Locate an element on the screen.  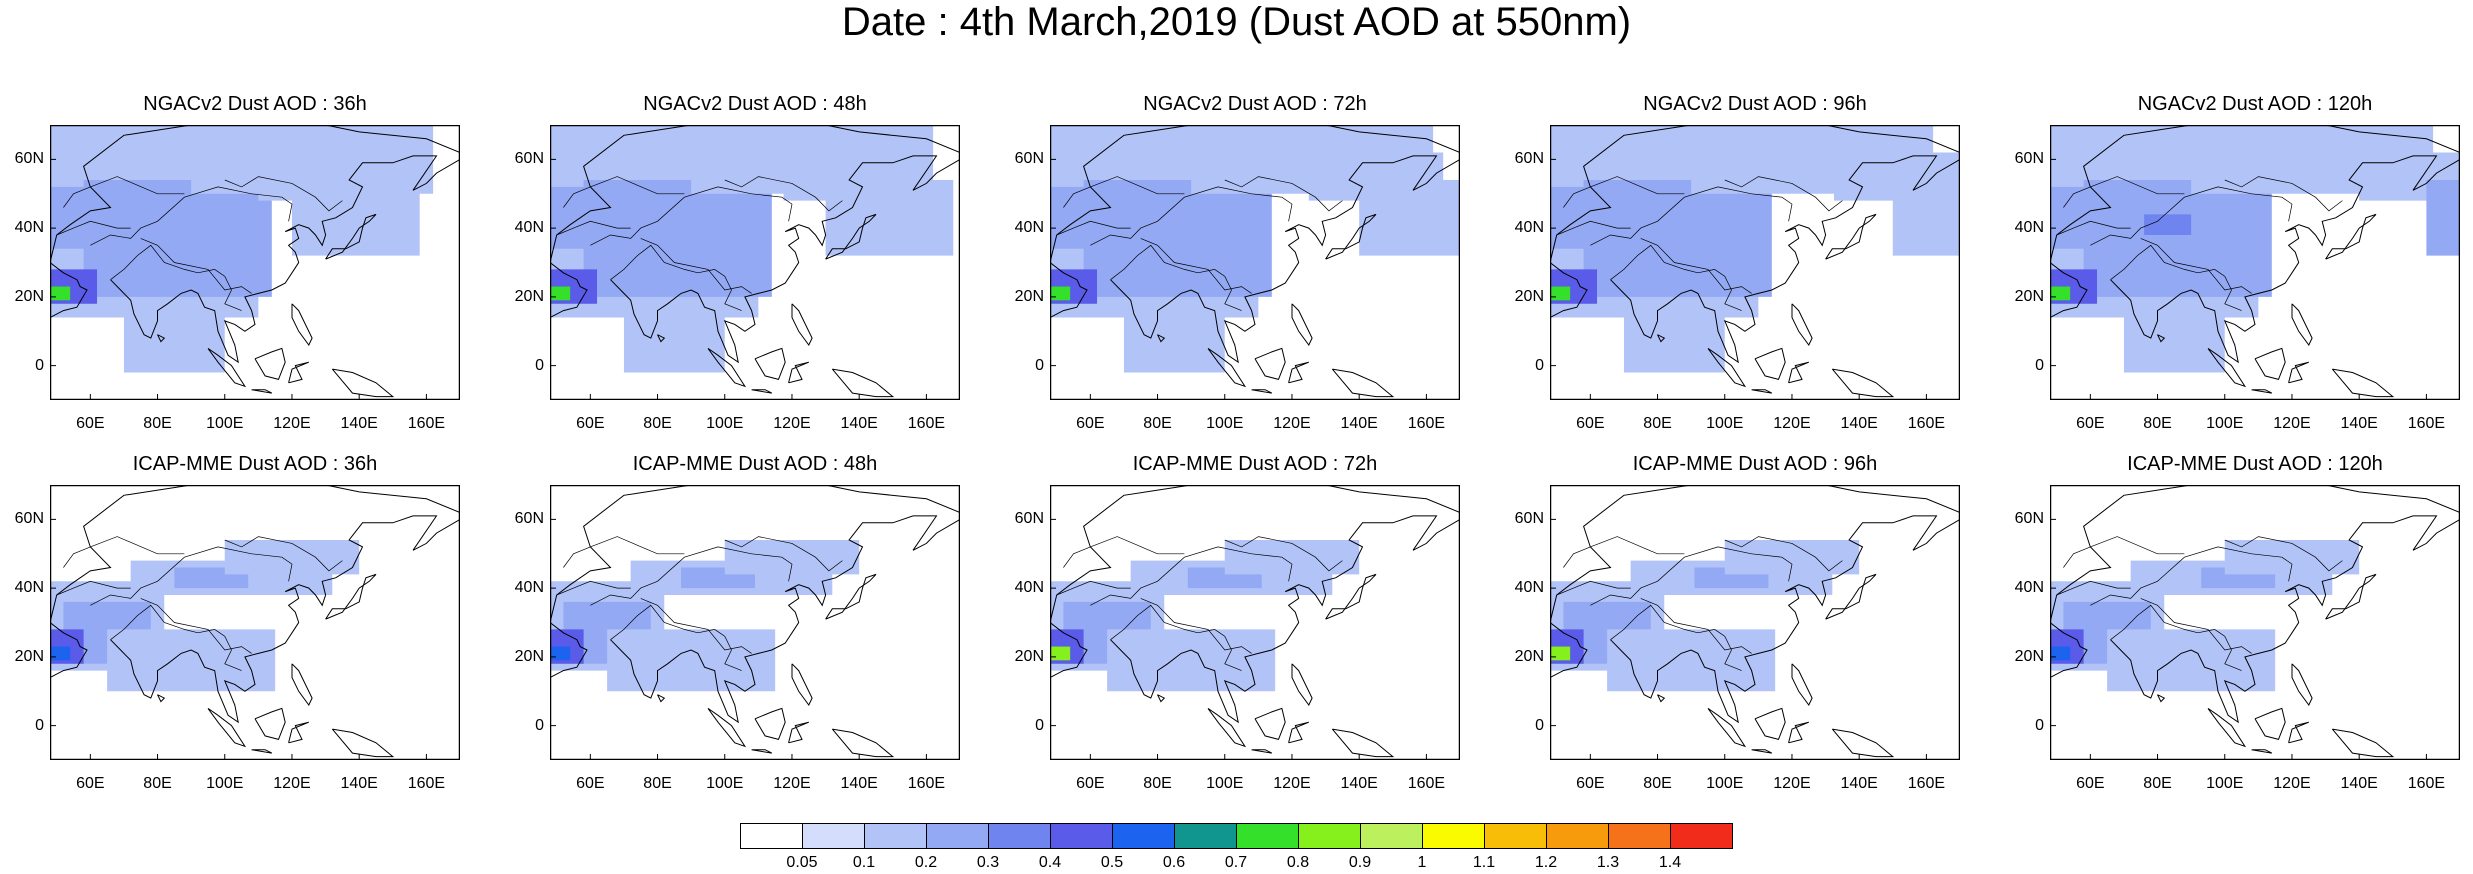
panel-title: ICAP-MME Dust AOD : 120h is located at coordinates (2255, 464).